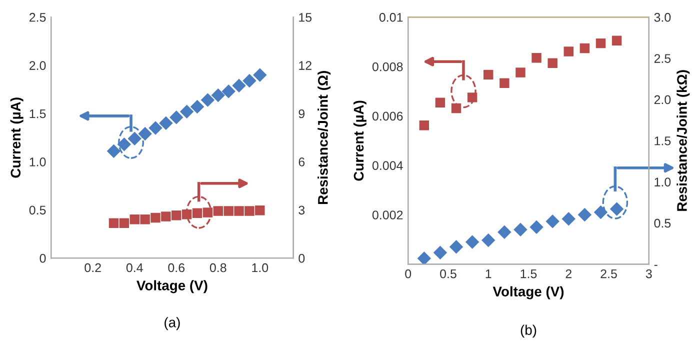  Describe the element at coordinates (448, 273) in the screenshot. I see `x-tick-label: 0.5` at that location.